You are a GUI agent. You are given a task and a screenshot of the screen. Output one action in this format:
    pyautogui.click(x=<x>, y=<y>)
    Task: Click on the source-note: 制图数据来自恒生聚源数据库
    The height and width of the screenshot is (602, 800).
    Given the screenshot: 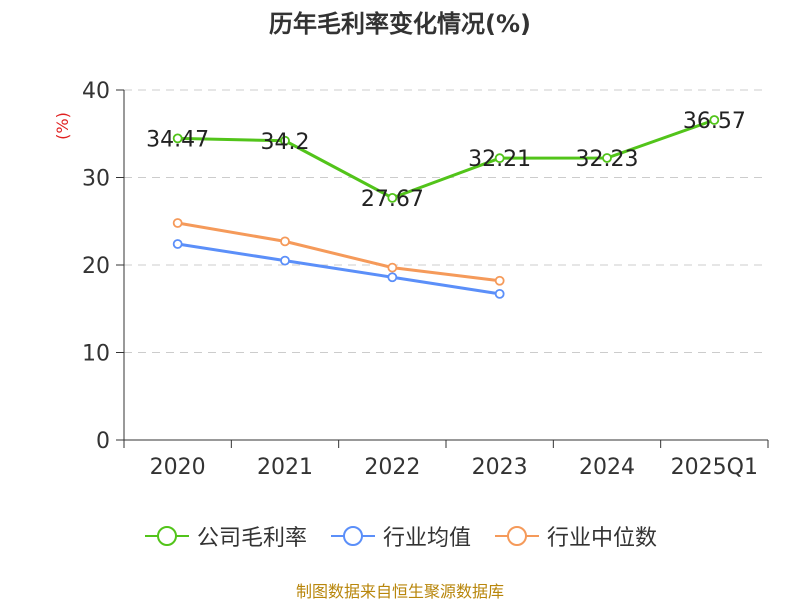 What is the action you would take?
    pyautogui.click(x=399, y=591)
    